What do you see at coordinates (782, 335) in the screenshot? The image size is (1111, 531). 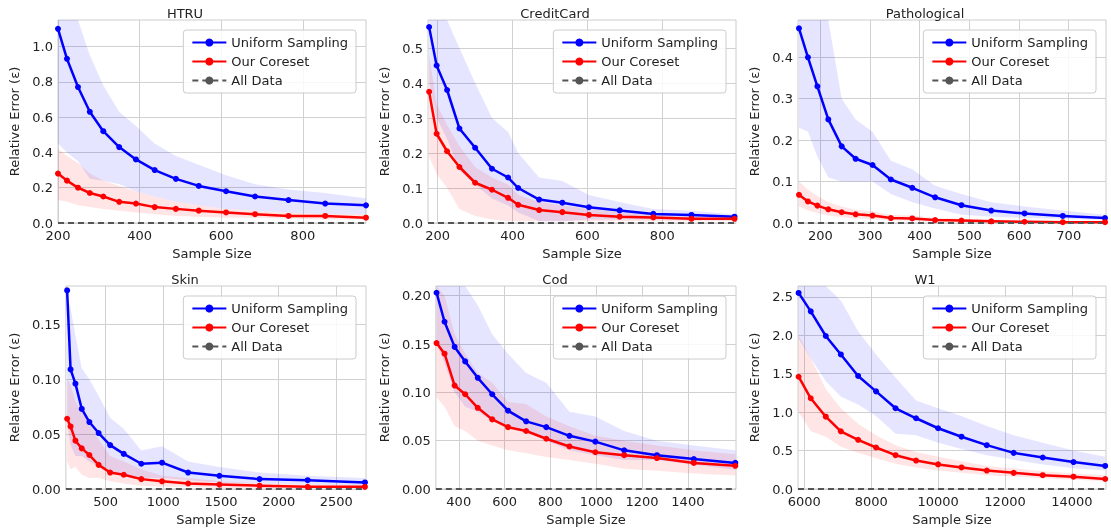 I see `y-tick-label: 2.0` at bounding box center [782, 335].